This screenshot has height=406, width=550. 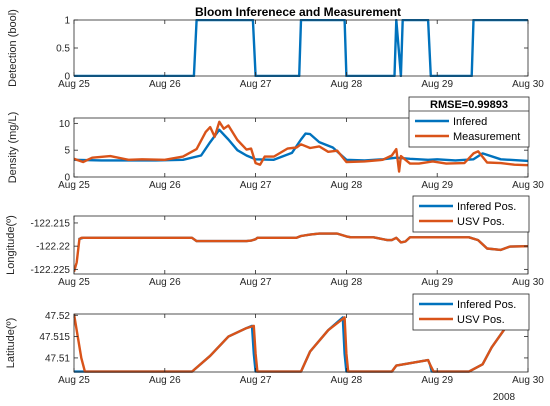 I want to click on year-label: 2008, so click(x=504, y=397).